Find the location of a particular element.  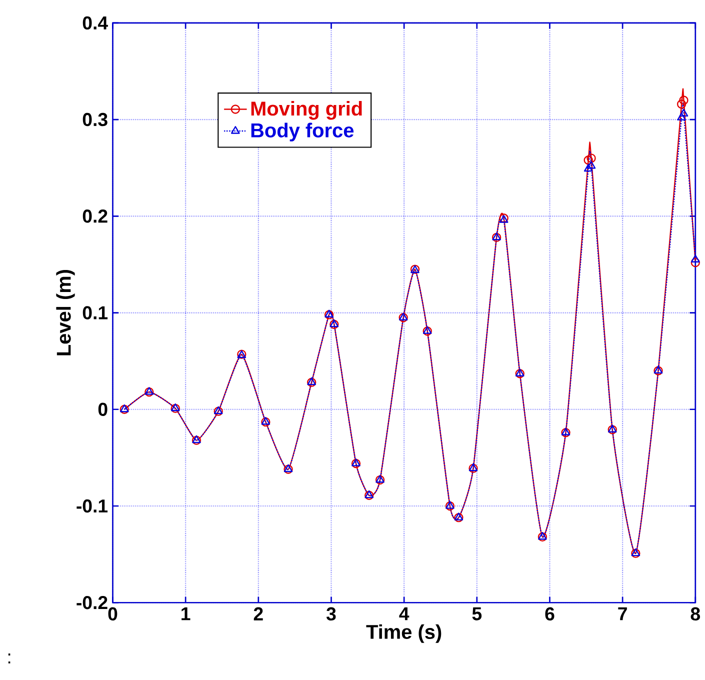

x-tick-label: 6 is located at coordinates (549, 613).